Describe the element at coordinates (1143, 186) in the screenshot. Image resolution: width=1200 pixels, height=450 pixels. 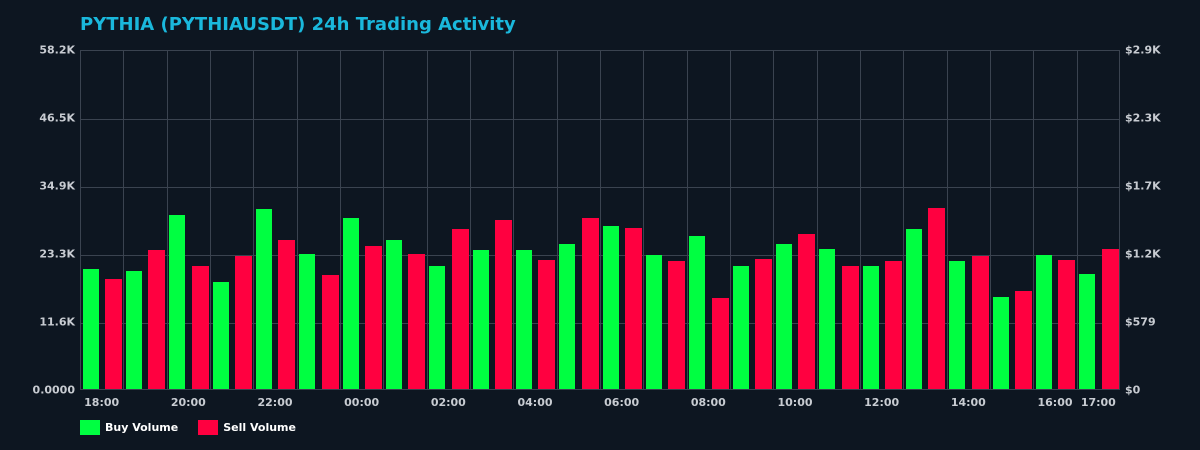
I see `y-tick-right: $1.7K` at that location.